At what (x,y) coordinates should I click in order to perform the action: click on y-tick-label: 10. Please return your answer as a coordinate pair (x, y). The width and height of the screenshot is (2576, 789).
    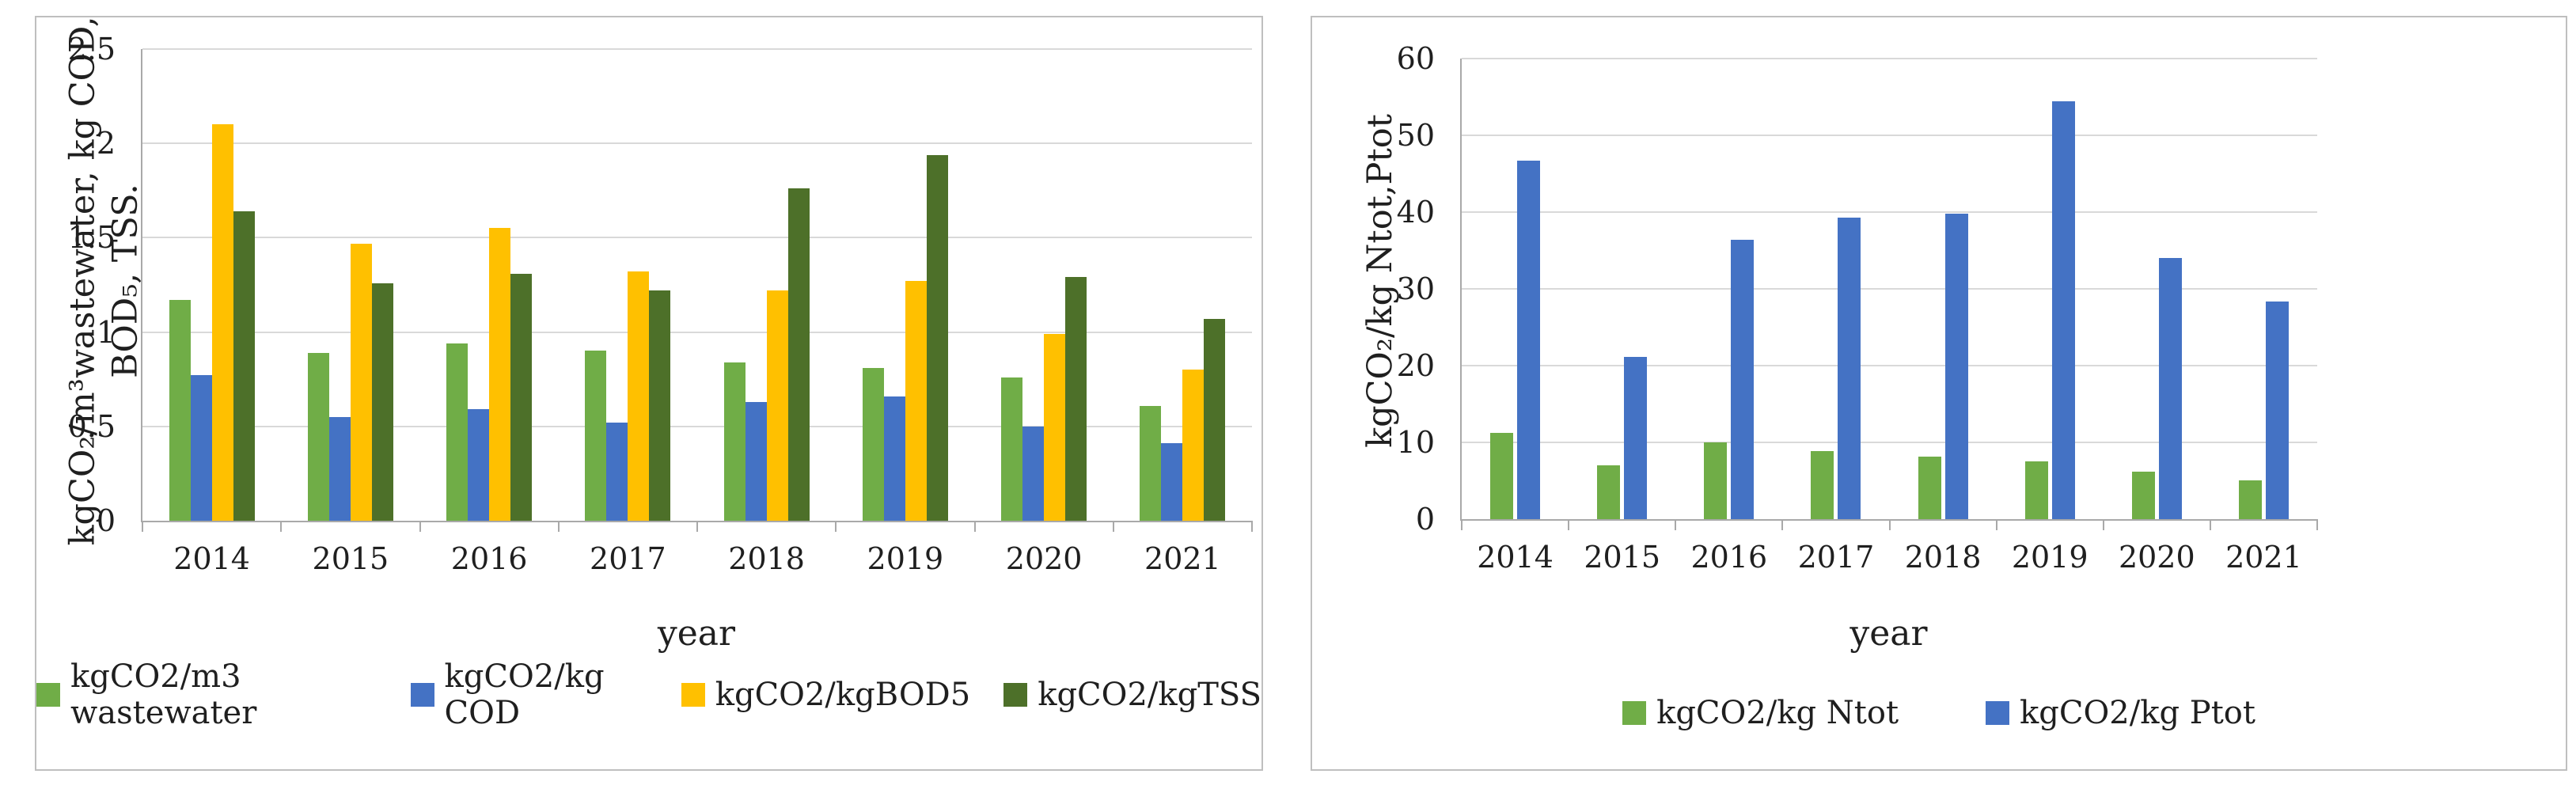
    Looking at the image, I should click on (1415, 443).